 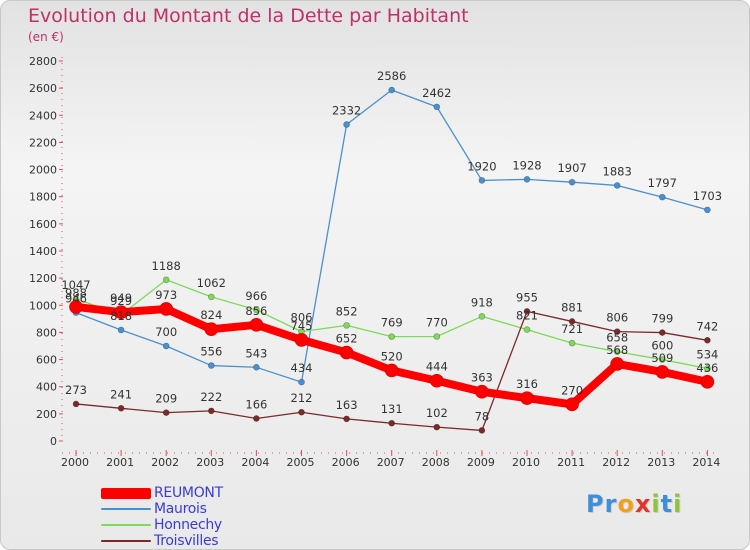 I want to click on logo-letter: i, so click(x=656, y=504).